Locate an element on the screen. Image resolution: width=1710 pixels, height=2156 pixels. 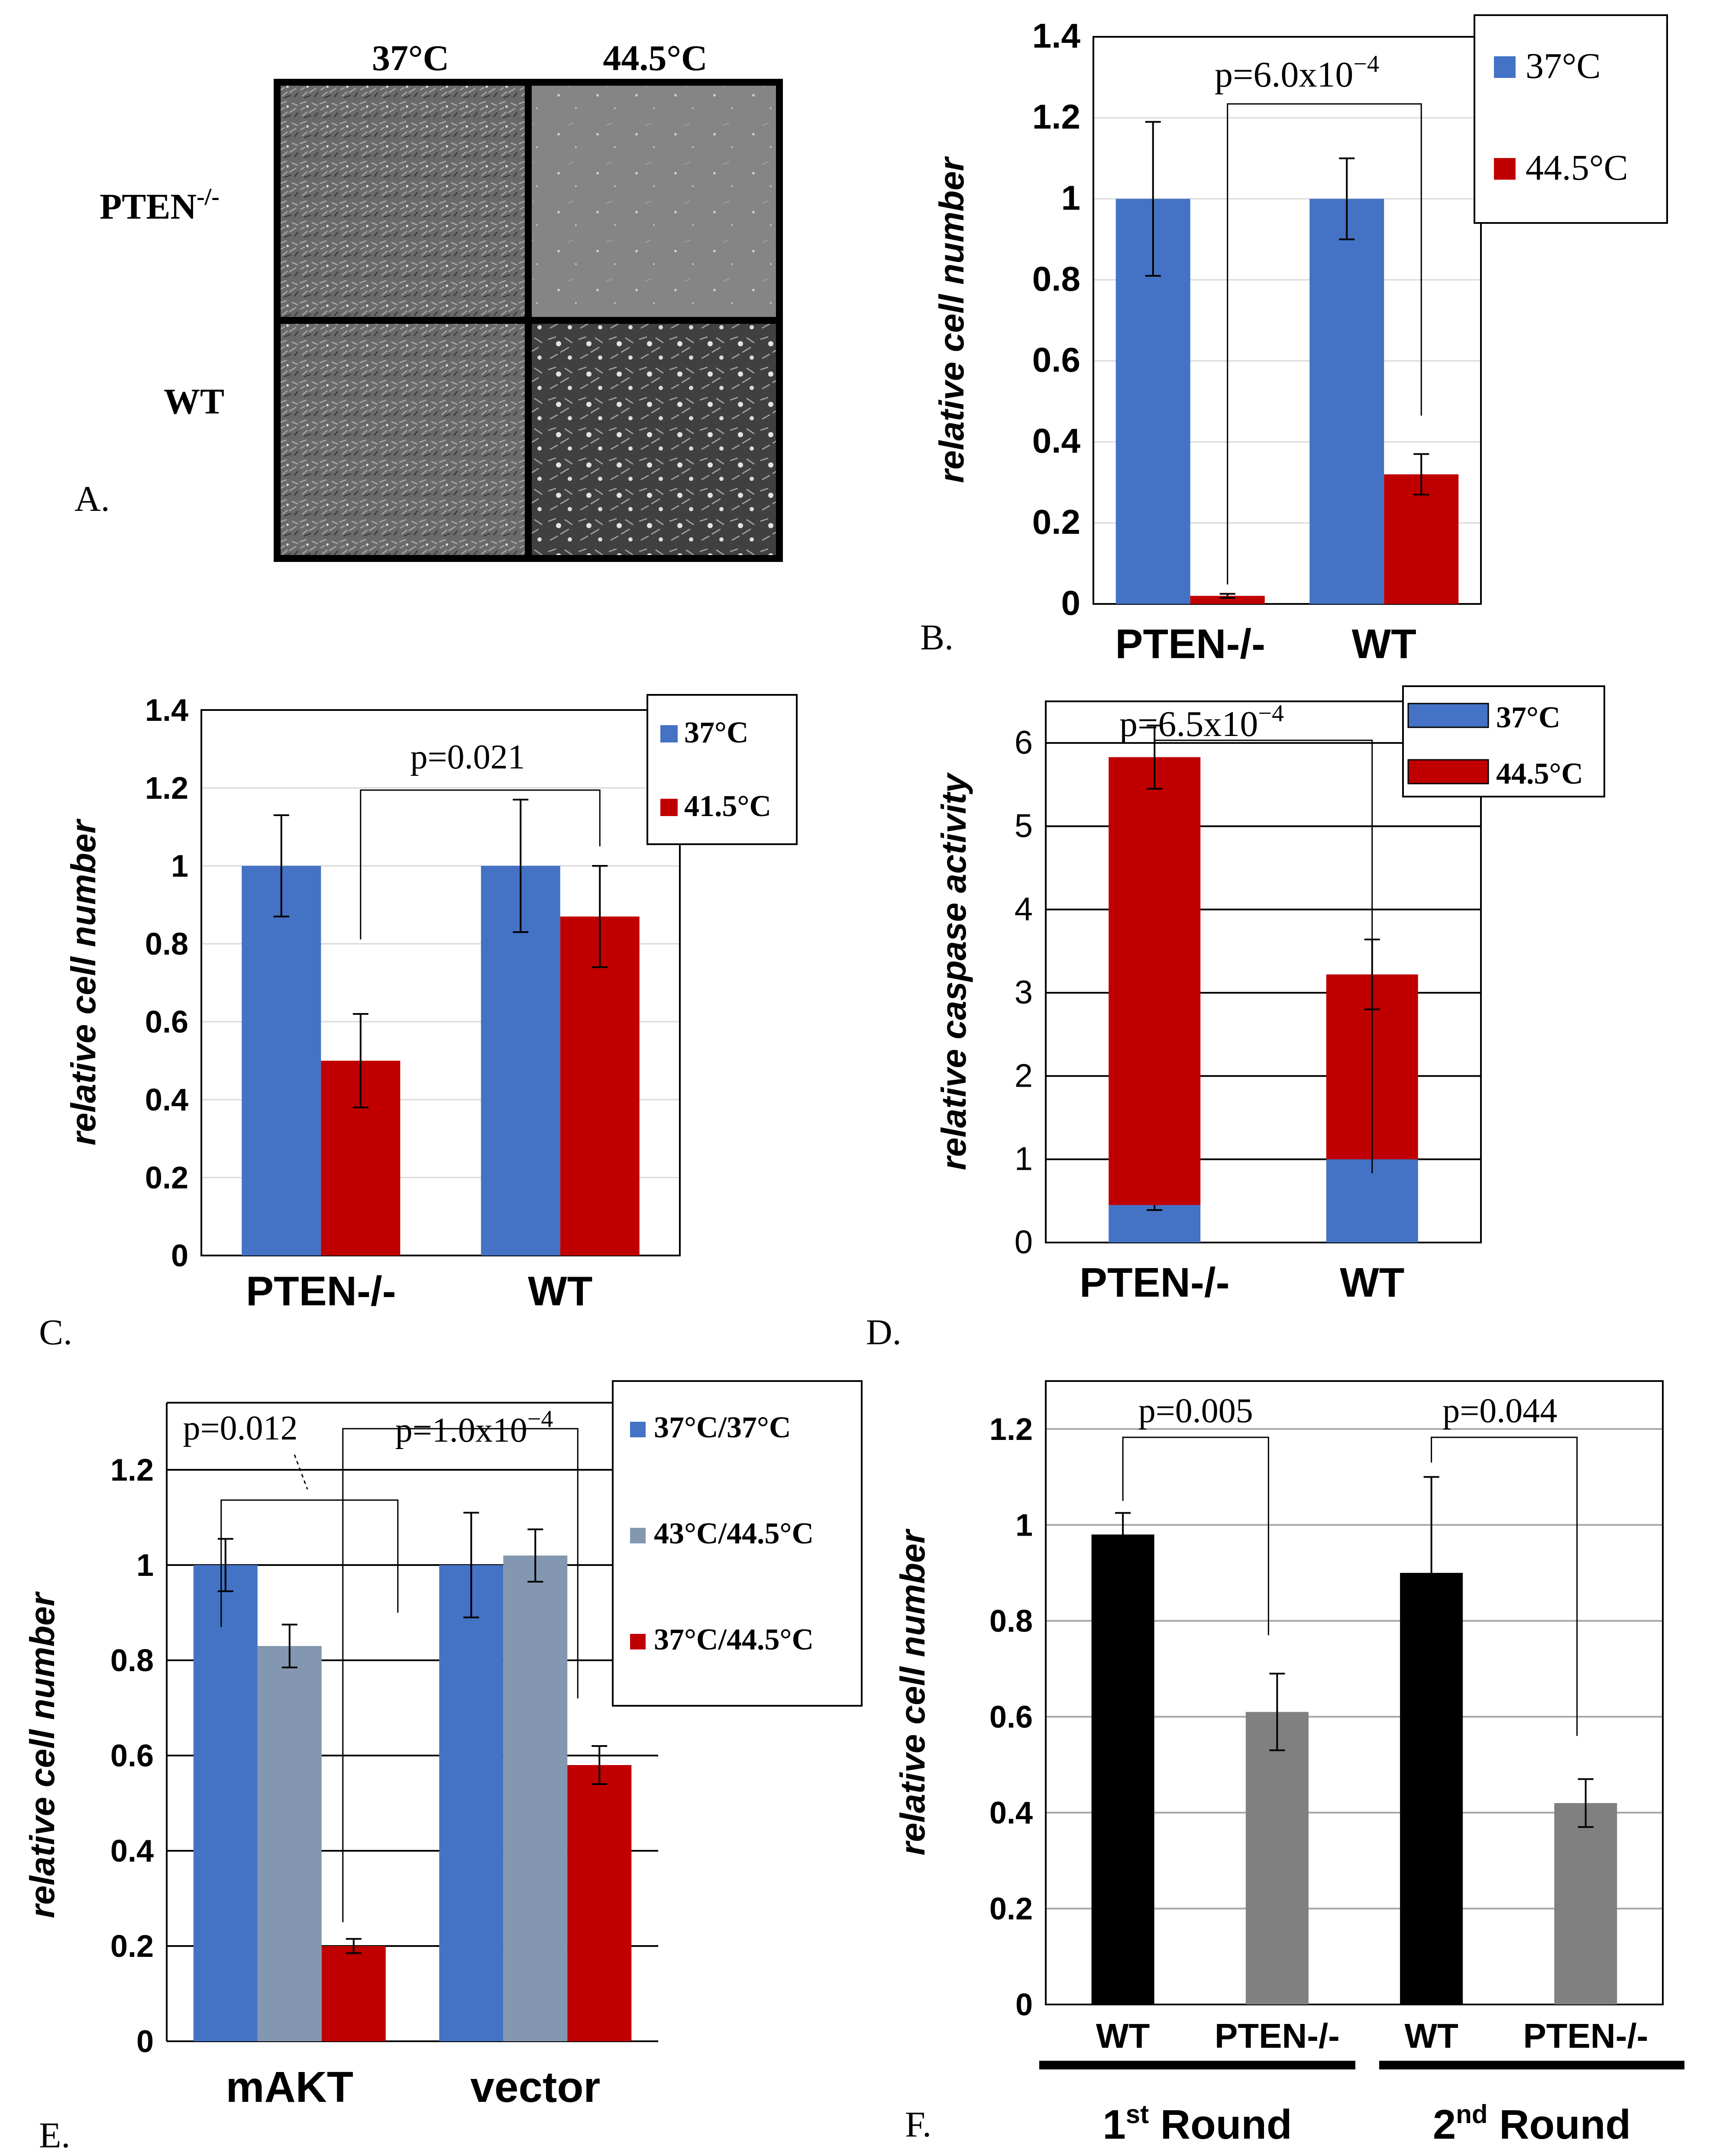
significance-bracket-f2 is located at coordinates (1504, 1586).